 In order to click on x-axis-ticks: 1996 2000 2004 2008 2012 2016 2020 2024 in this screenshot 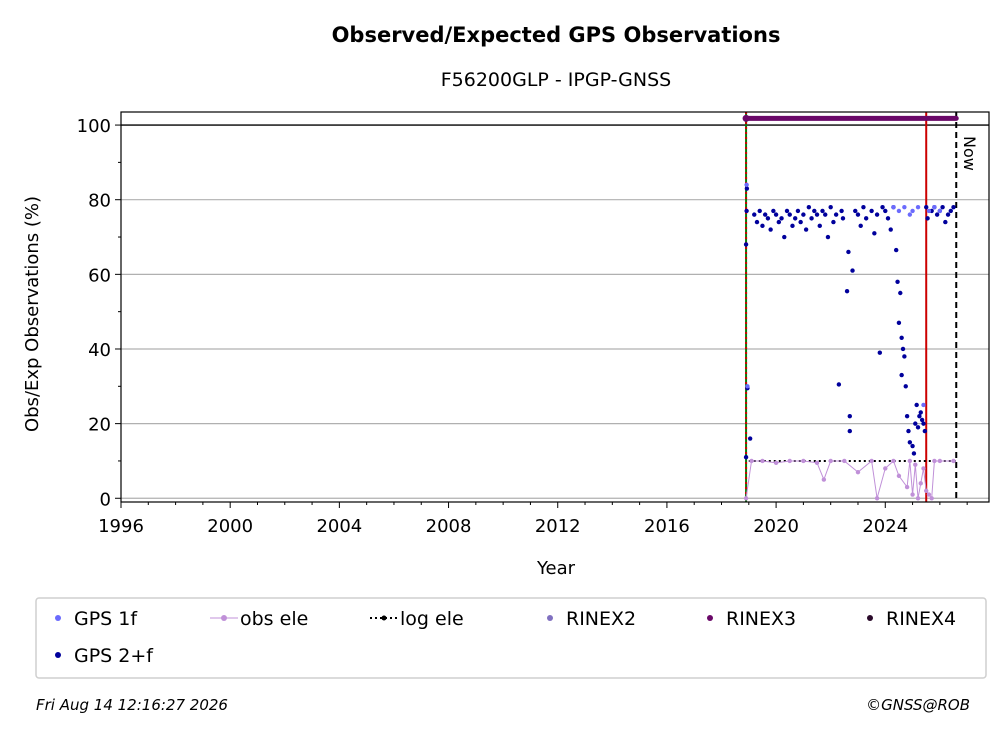, I will do `click(533, 519)`.